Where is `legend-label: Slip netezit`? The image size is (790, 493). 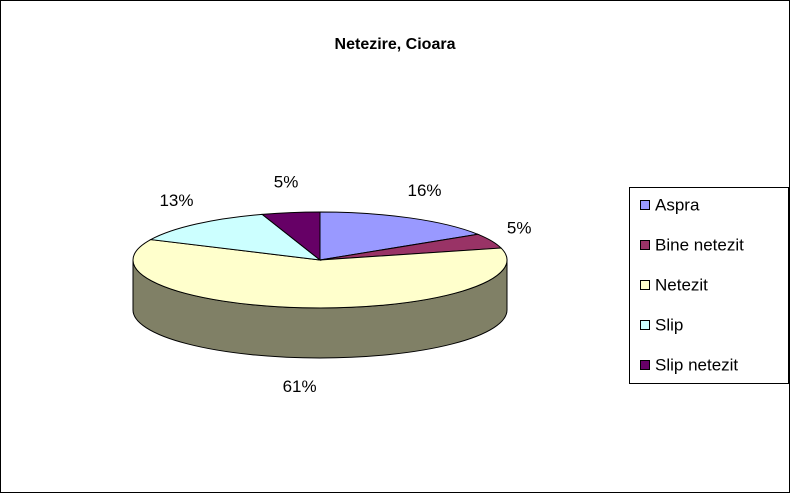 legend-label: Slip netezit is located at coordinates (696, 364).